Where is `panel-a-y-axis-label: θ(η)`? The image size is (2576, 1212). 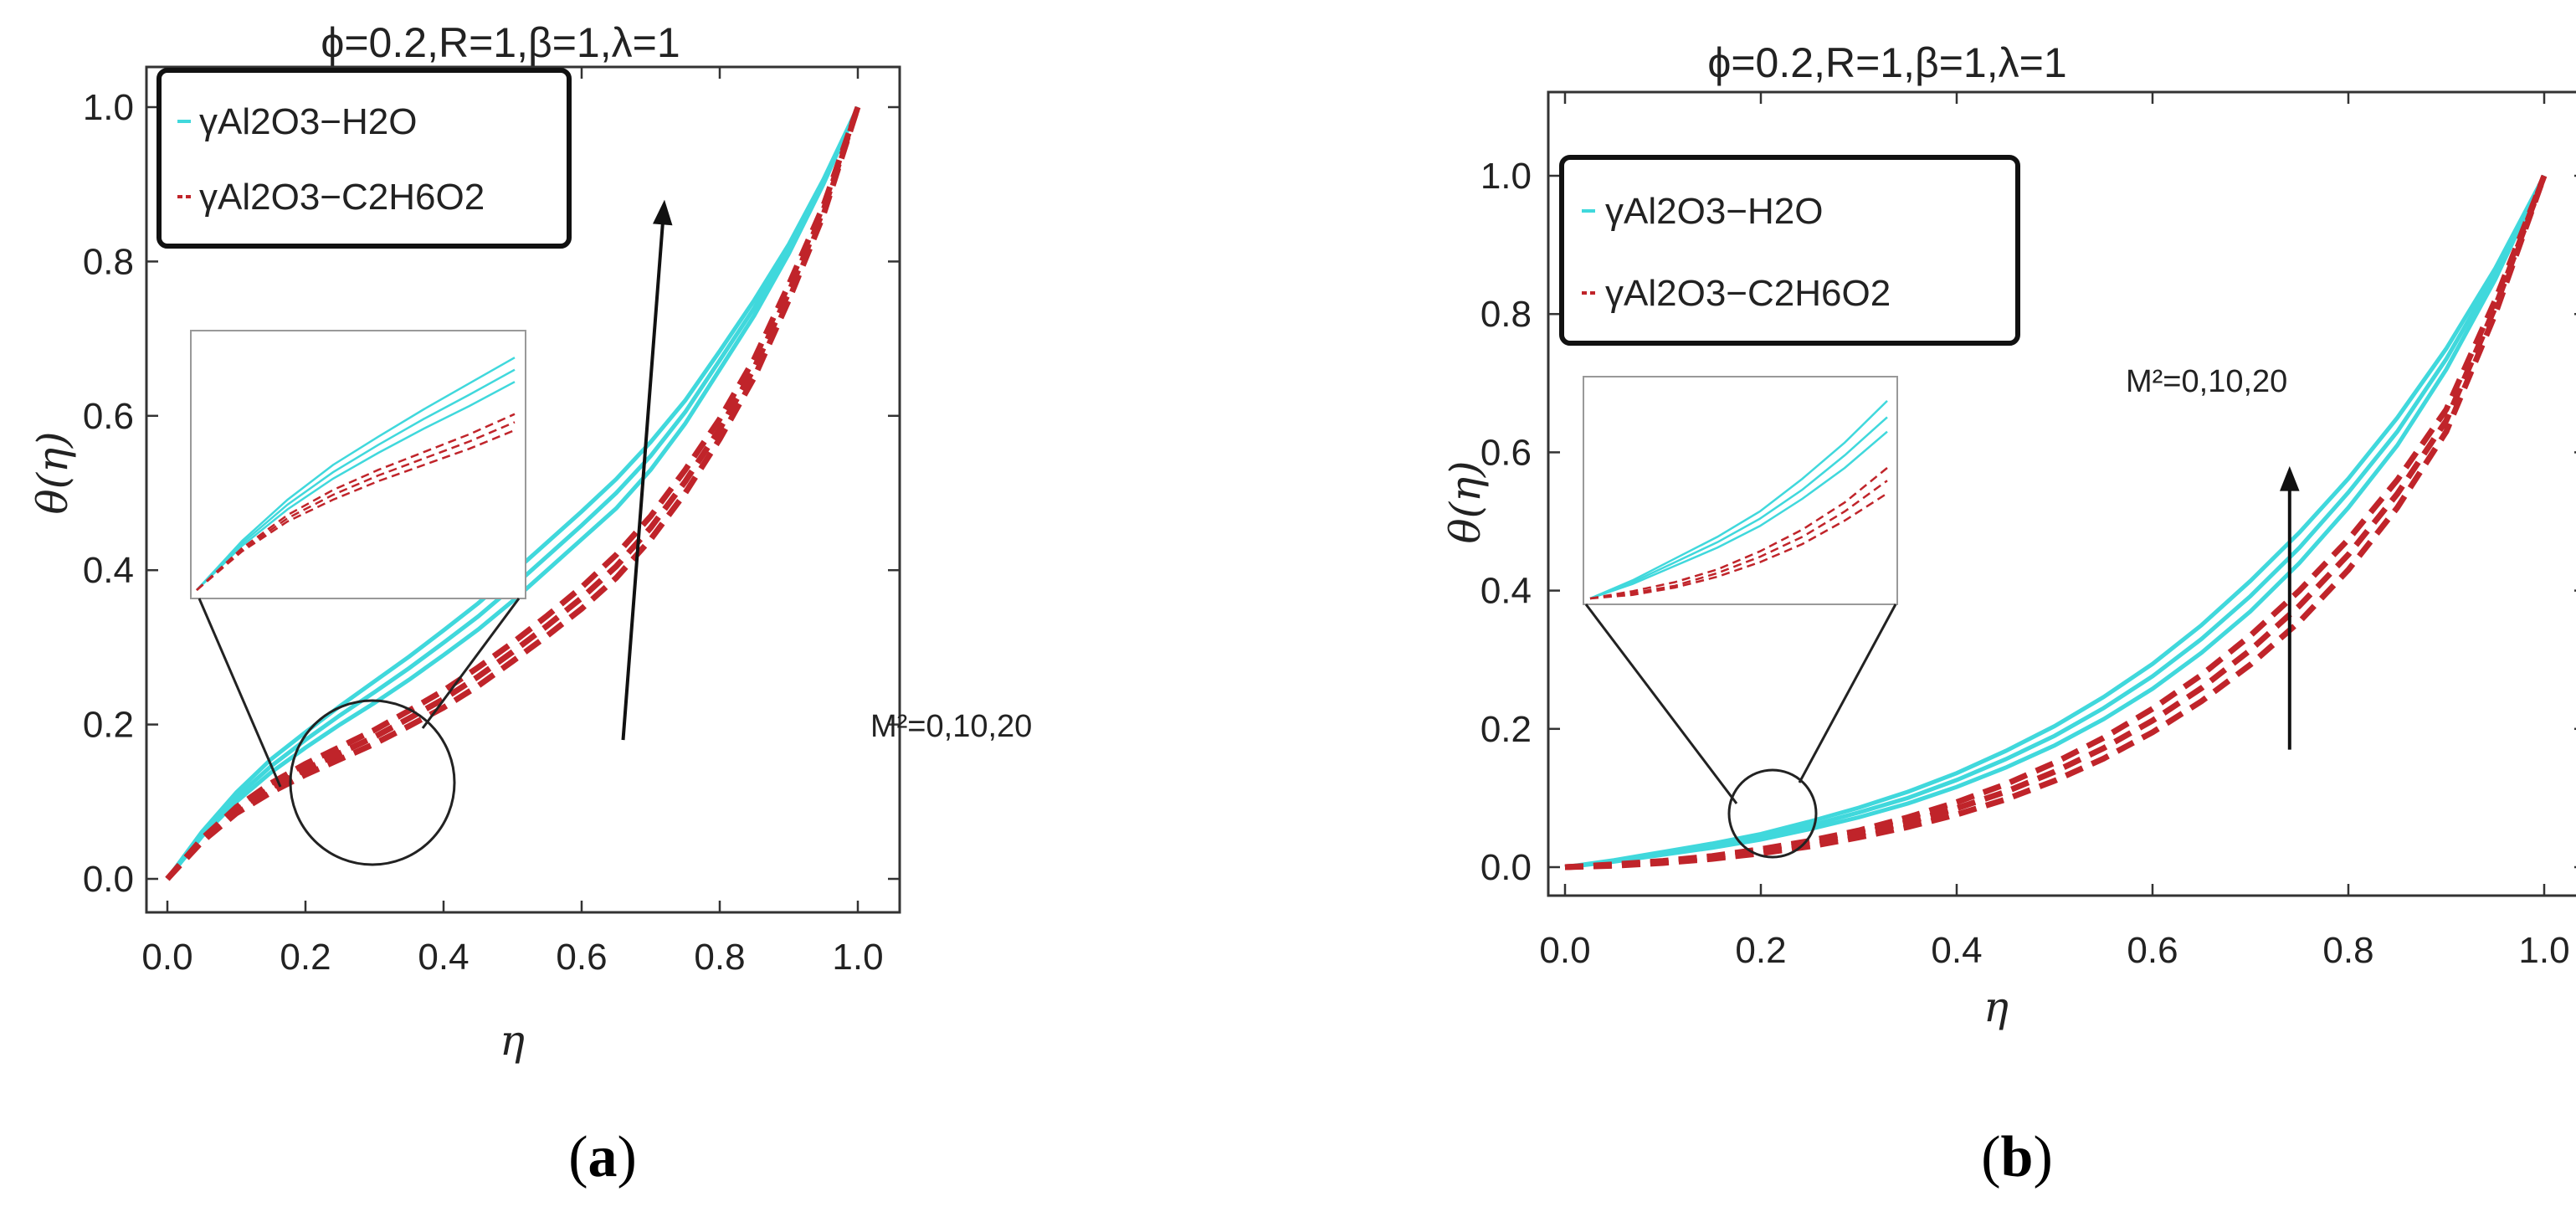
panel-a-y-axis-label: θ(η) is located at coordinates (52, 473).